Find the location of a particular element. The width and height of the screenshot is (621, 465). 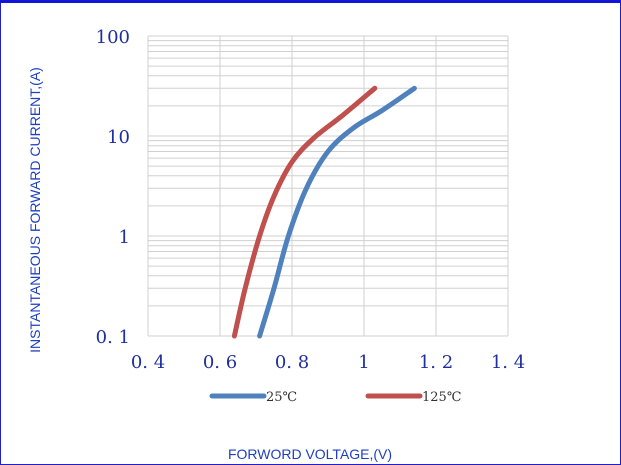

y-tick-label: 0. 1 is located at coordinates (113, 337).